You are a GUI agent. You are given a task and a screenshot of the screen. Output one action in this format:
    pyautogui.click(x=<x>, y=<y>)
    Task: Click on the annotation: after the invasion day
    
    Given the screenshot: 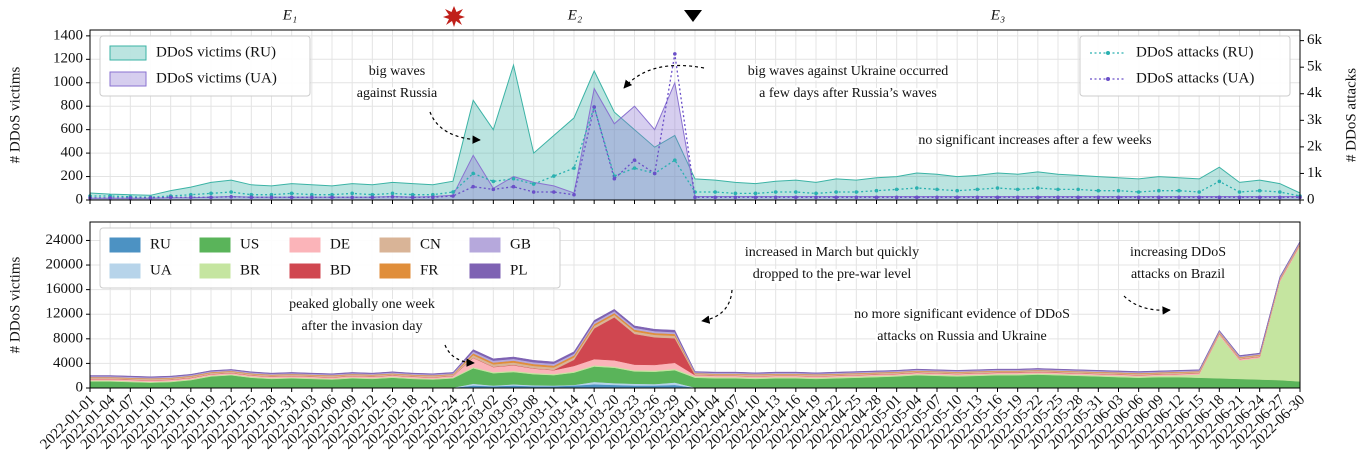 What is the action you would take?
    pyautogui.click(x=362, y=326)
    